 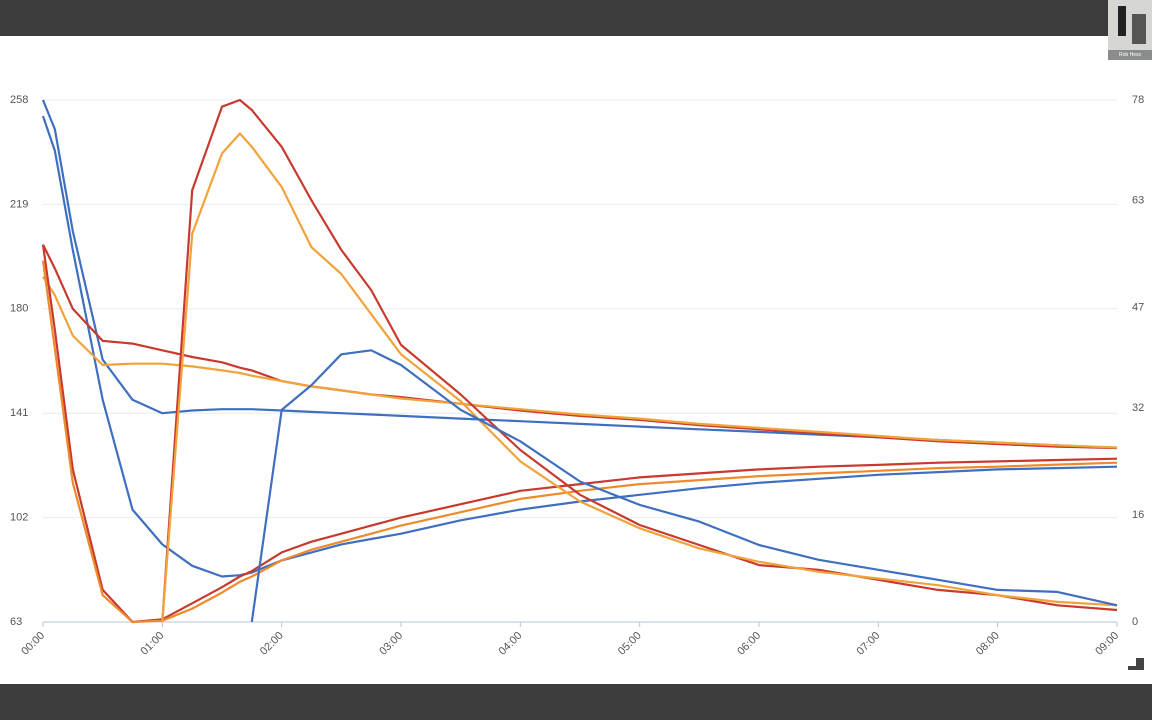 What do you see at coordinates (576, 18) in the screenshot?
I see `top-bar` at bounding box center [576, 18].